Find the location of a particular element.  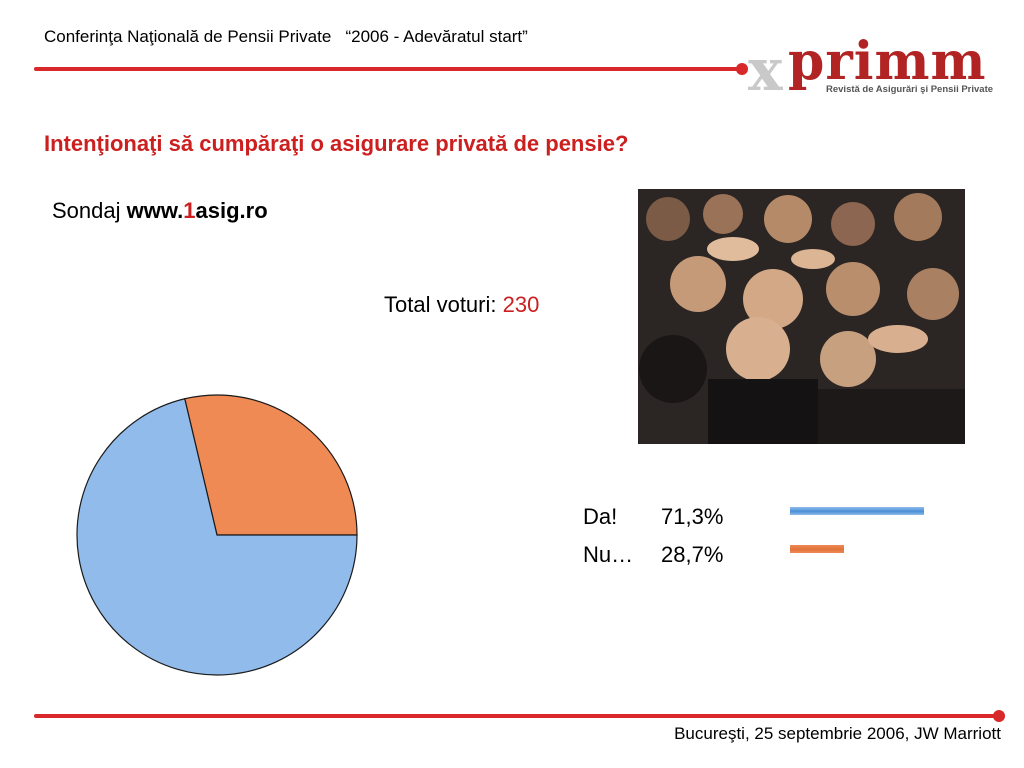

total-votes: Total voturi: 230 is located at coordinates (461, 305).